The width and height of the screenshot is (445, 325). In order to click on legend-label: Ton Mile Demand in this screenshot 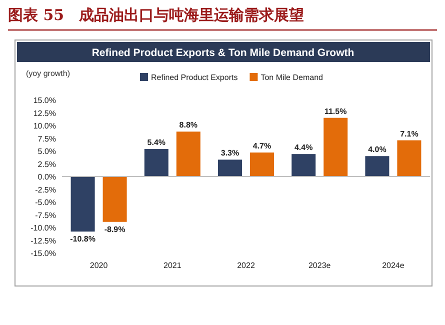, I will do `click(291, 77)`.